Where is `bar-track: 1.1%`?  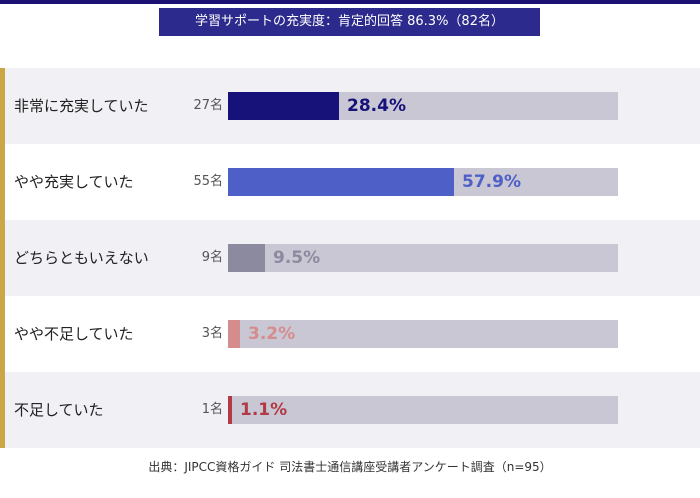
bar-track: 1.1% is located at coordinates (423, 410).